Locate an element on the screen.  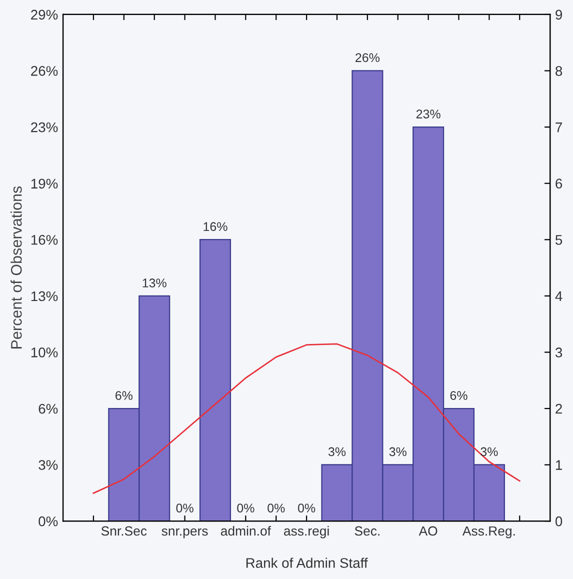
x-tick-label: Snr.Sec is located at coordinates (124, 531).